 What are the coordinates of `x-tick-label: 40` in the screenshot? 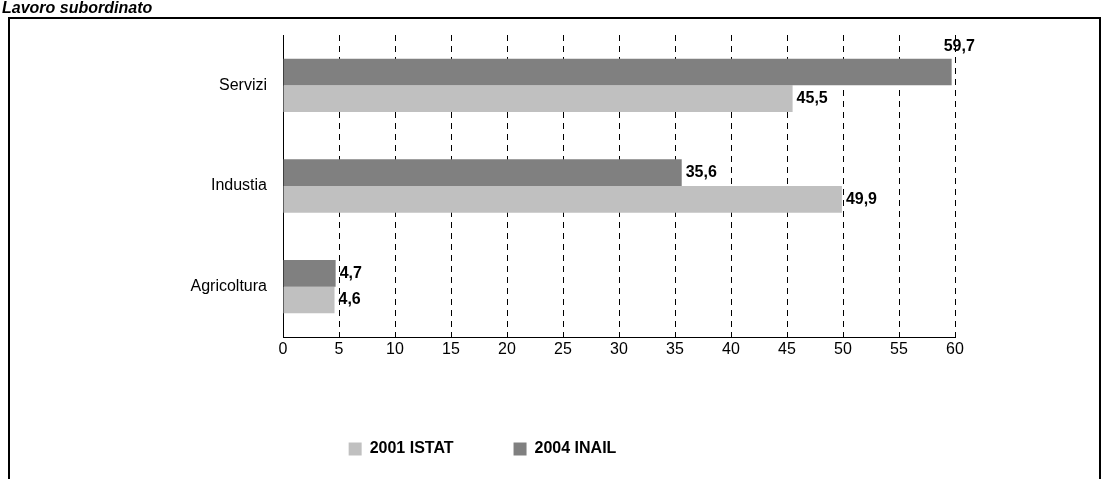 It's located at (731, 349).